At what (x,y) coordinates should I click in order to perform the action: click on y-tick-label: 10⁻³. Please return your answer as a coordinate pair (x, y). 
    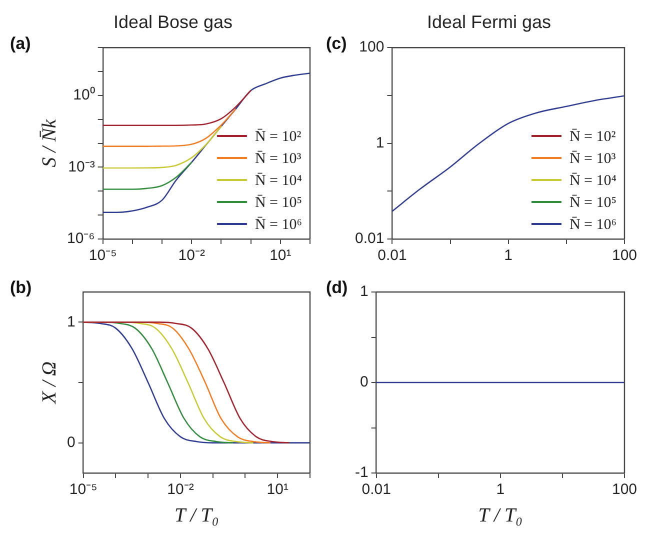
    Looking at the image, I should click on (81, 167).